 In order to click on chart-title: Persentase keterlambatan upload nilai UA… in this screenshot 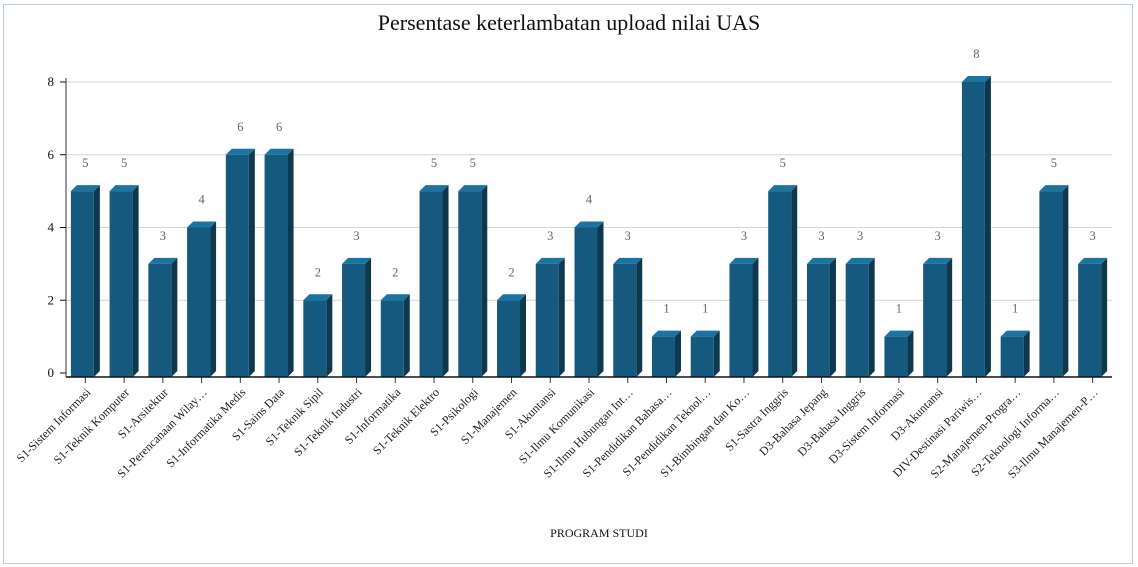, I will do `click(569, 22)`.